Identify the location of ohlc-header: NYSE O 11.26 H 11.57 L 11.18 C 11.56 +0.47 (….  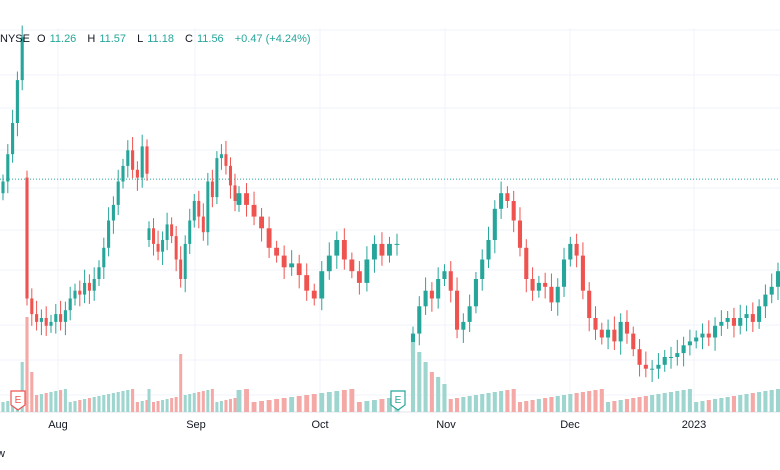
(157, 39).